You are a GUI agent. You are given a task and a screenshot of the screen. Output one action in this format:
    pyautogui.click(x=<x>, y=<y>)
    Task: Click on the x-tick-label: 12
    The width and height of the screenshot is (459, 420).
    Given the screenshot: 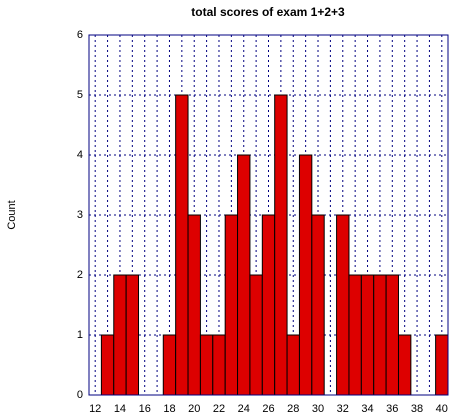 What is the action you would take?
    pyautogui.click(x=95, y=409)
    